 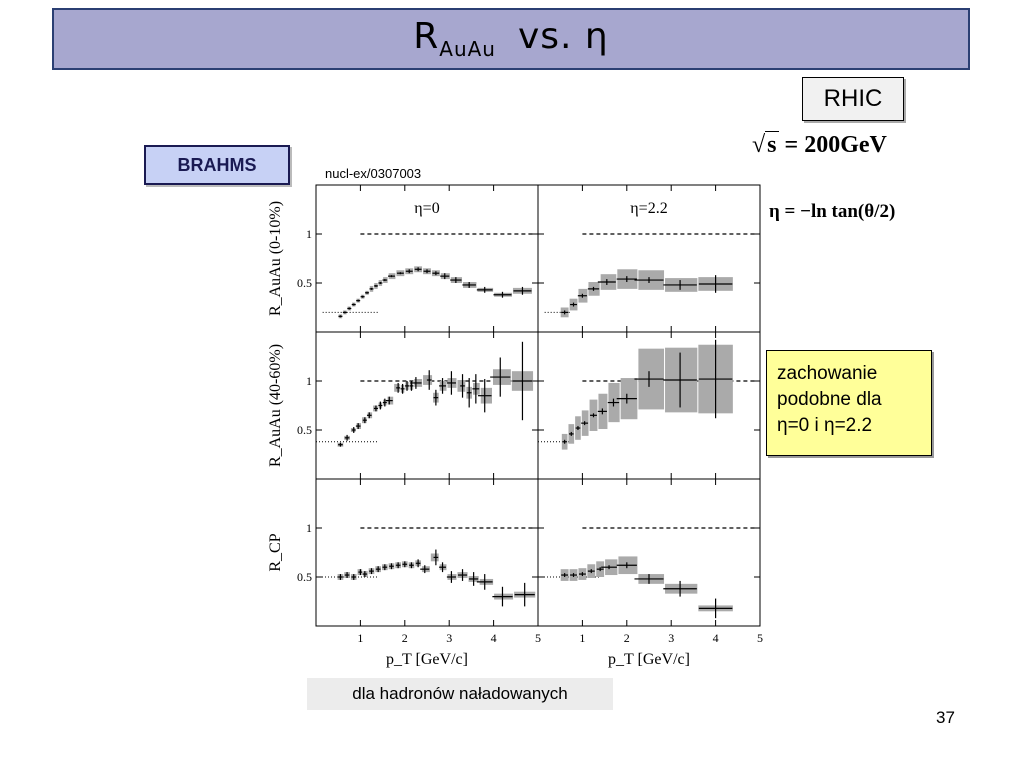 I want to click on rhic-label: RHIC, so click(x=853, y=98).